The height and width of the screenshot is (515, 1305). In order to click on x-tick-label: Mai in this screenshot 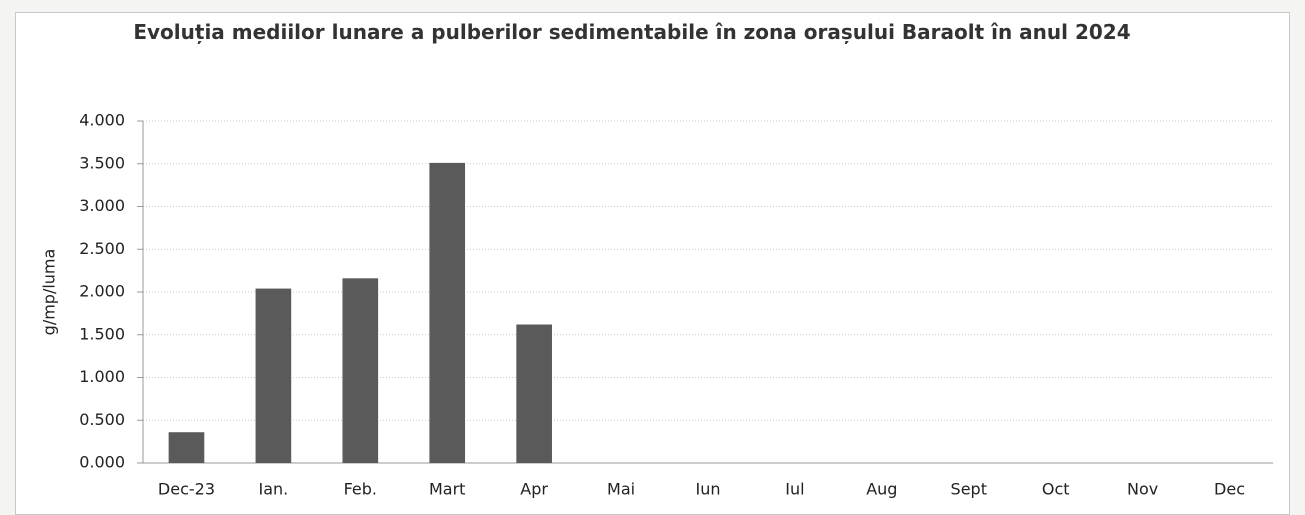, I will do `click(621, 489)`.